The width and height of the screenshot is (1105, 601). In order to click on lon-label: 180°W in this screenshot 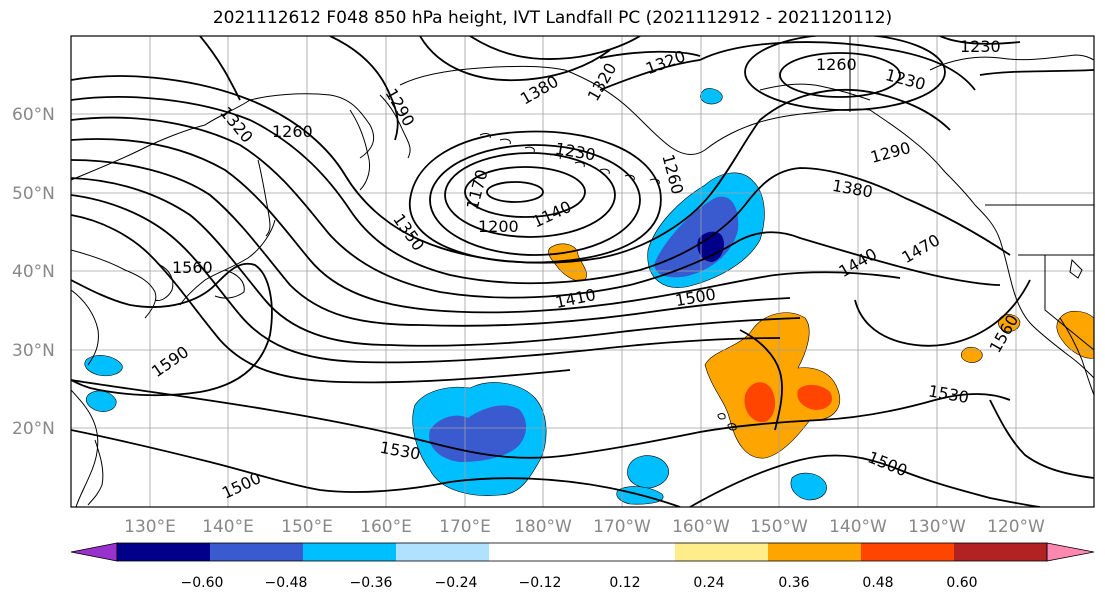, I will do `click(543, 527)`.